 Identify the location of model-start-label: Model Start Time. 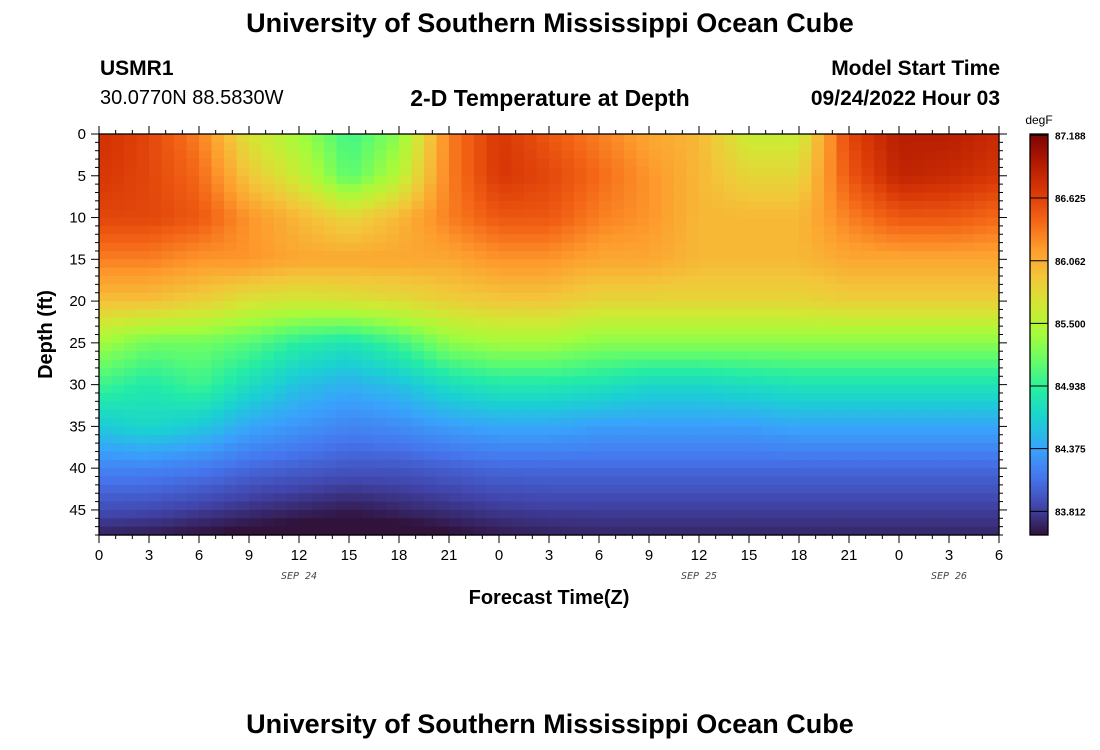
(915, 68).